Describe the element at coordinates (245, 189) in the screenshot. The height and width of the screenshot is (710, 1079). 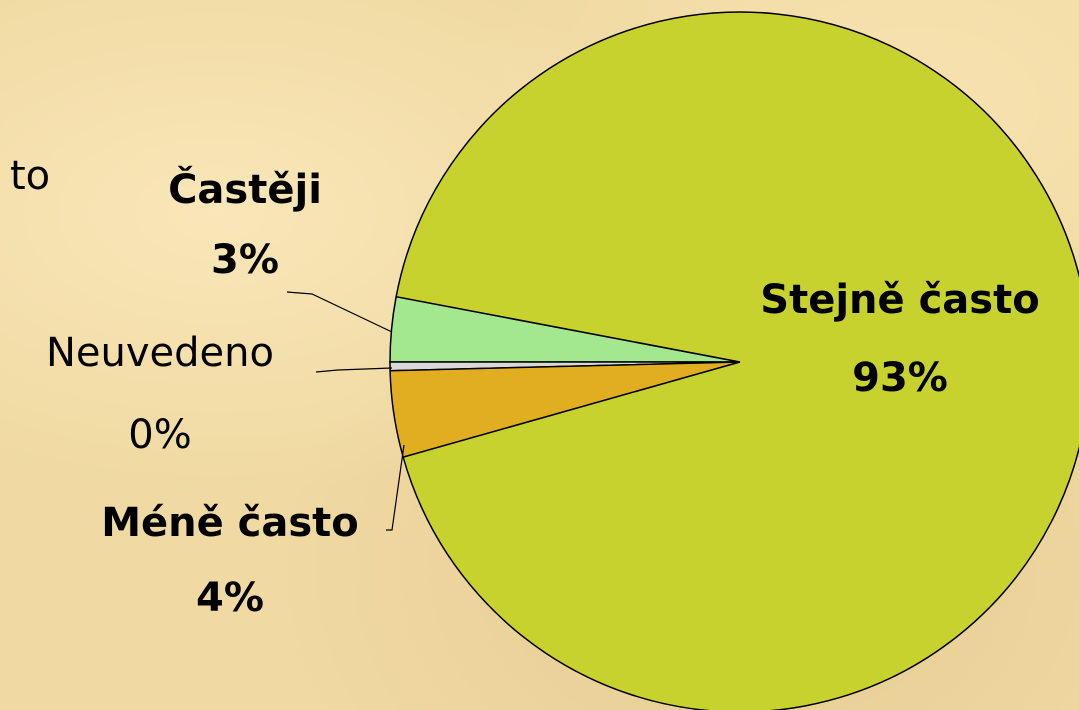
I see `slice-label: Častěji` at that location.